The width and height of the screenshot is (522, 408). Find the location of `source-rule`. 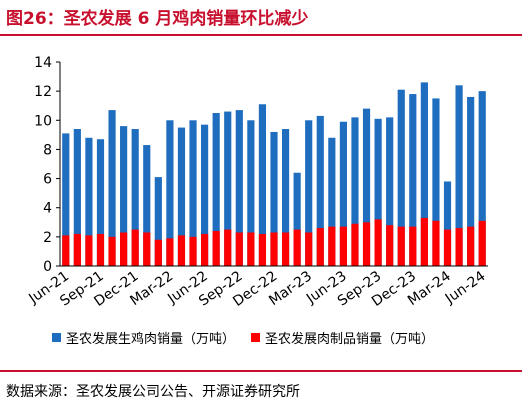

source-rule is located at coordinates (261, 371).